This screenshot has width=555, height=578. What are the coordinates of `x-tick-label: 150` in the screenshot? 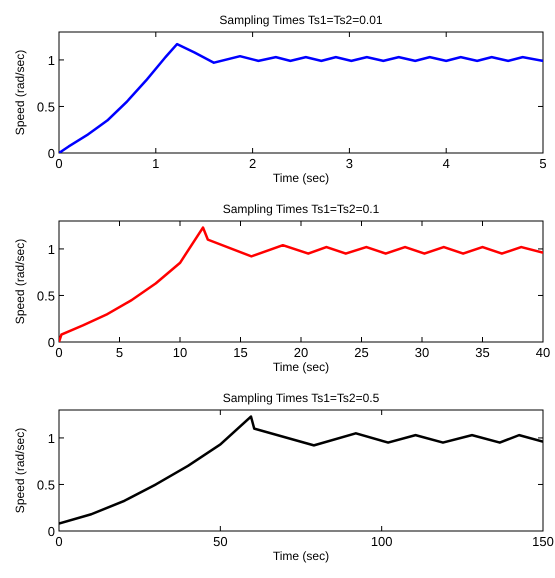 It's located at (543, 541).